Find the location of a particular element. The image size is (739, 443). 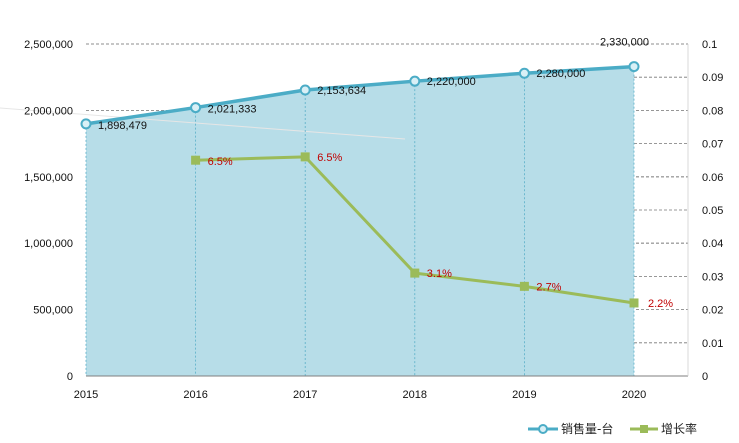

rate-point-2016 is located at coordinates (196, 160).